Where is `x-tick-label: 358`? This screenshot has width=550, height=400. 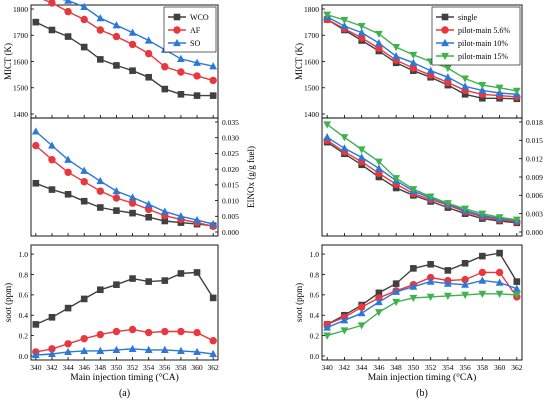 x-tick-label: 358 is located at coordinates (483, 367).